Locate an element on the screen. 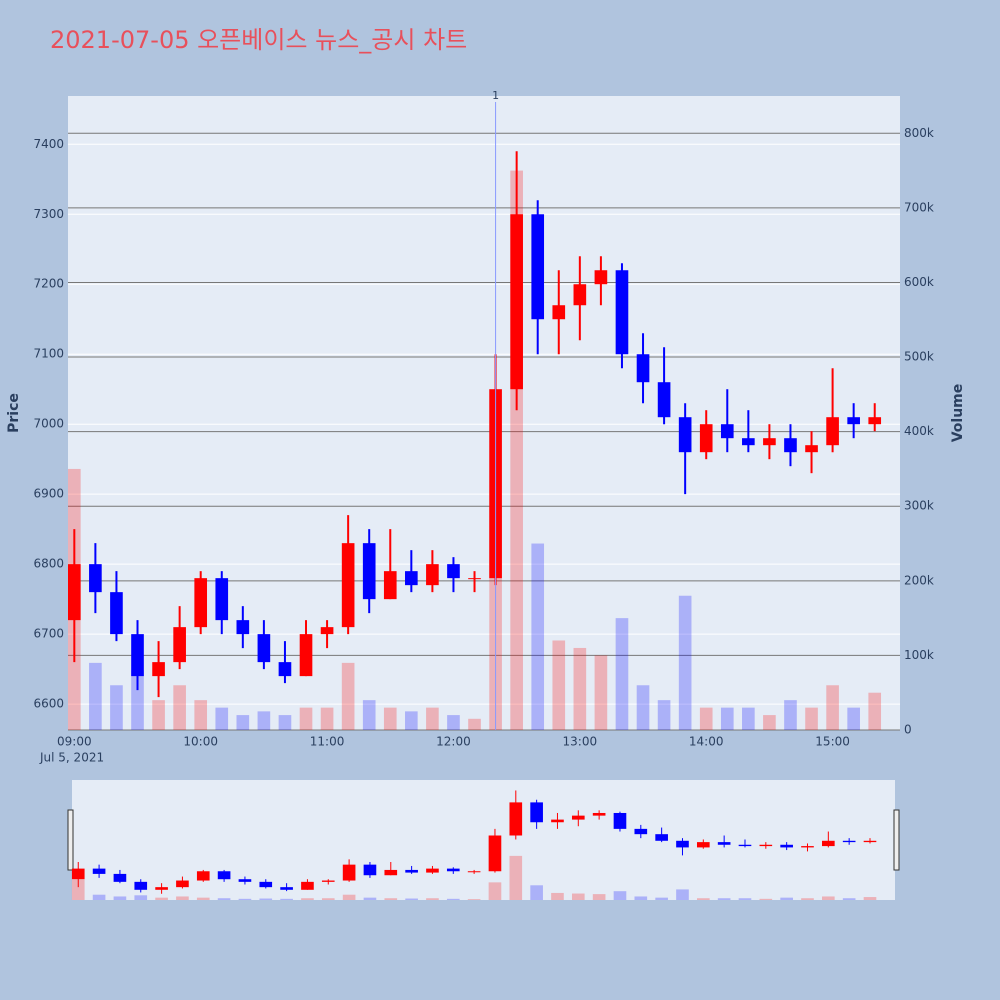 The image size is (1000, 1000). y2-tick-label: 0 is located at coordinates (908, 730).